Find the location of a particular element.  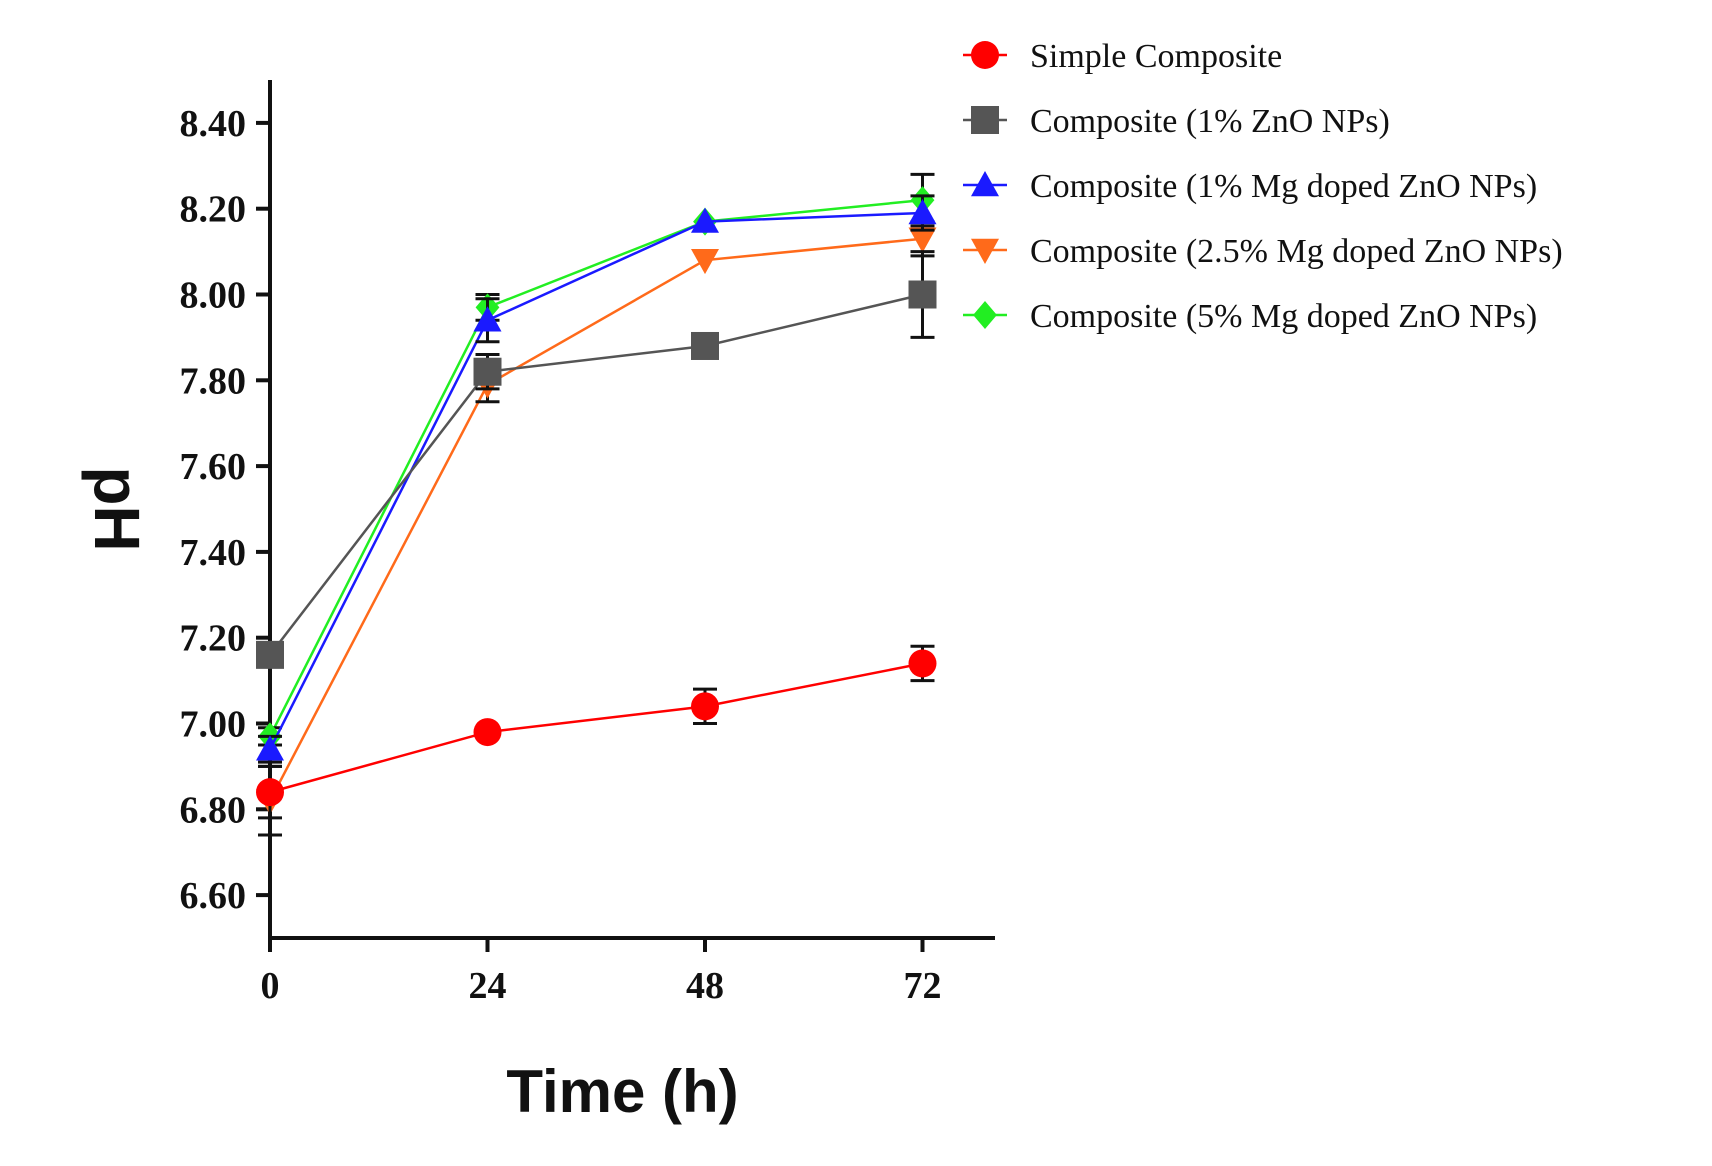

series-composite-1-zno-nps is located at coordinates (596, 459).